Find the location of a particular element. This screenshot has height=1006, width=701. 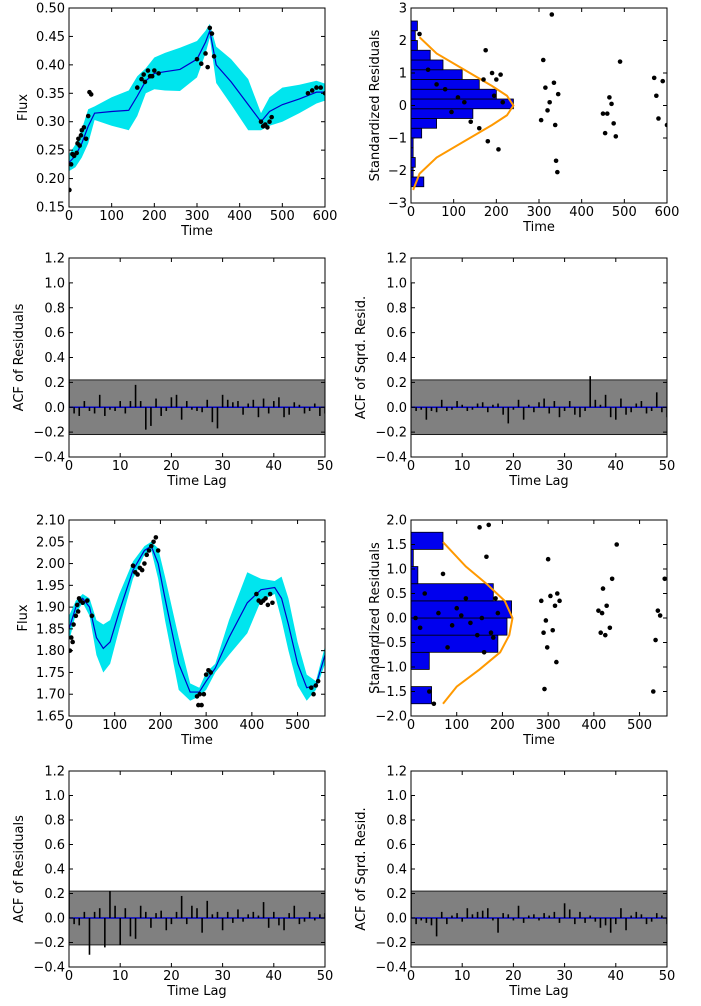

y-tick-label: 2.05 is located at coordinates (50, 542).